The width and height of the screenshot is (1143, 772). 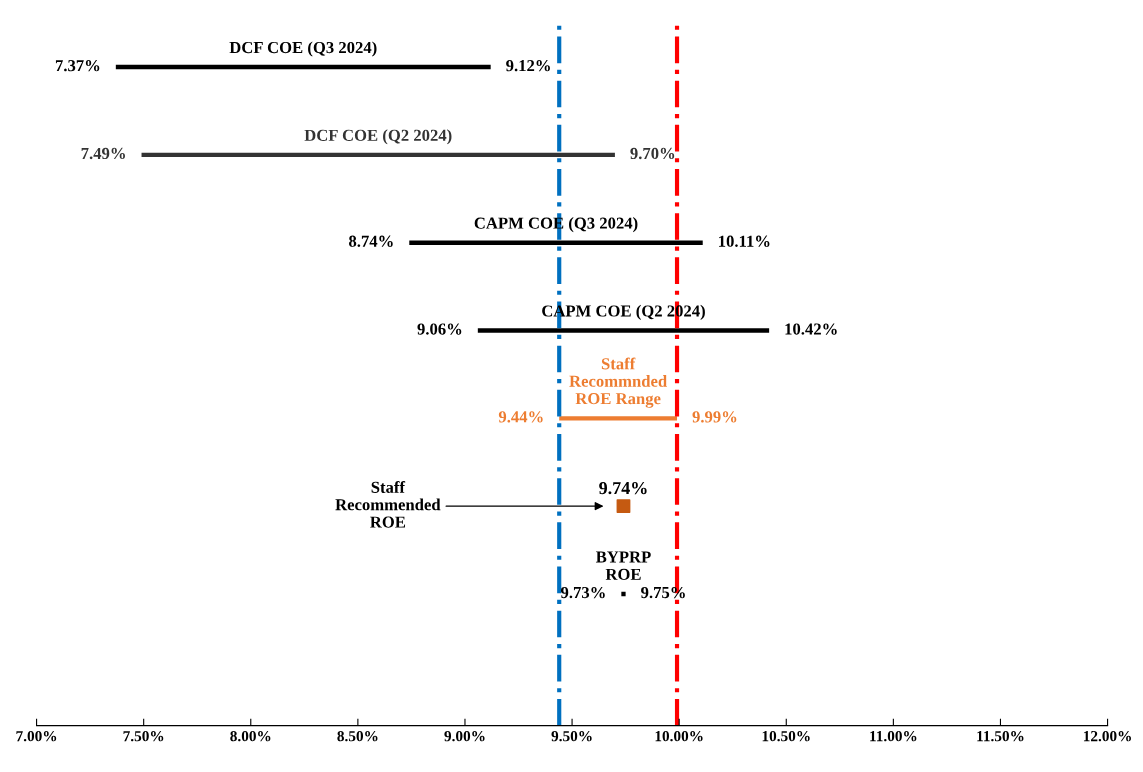 What do you see at coordinates (652, 153) in the screenshot?
I see `annotation: 9.70%` at bounding box center [652, 153].